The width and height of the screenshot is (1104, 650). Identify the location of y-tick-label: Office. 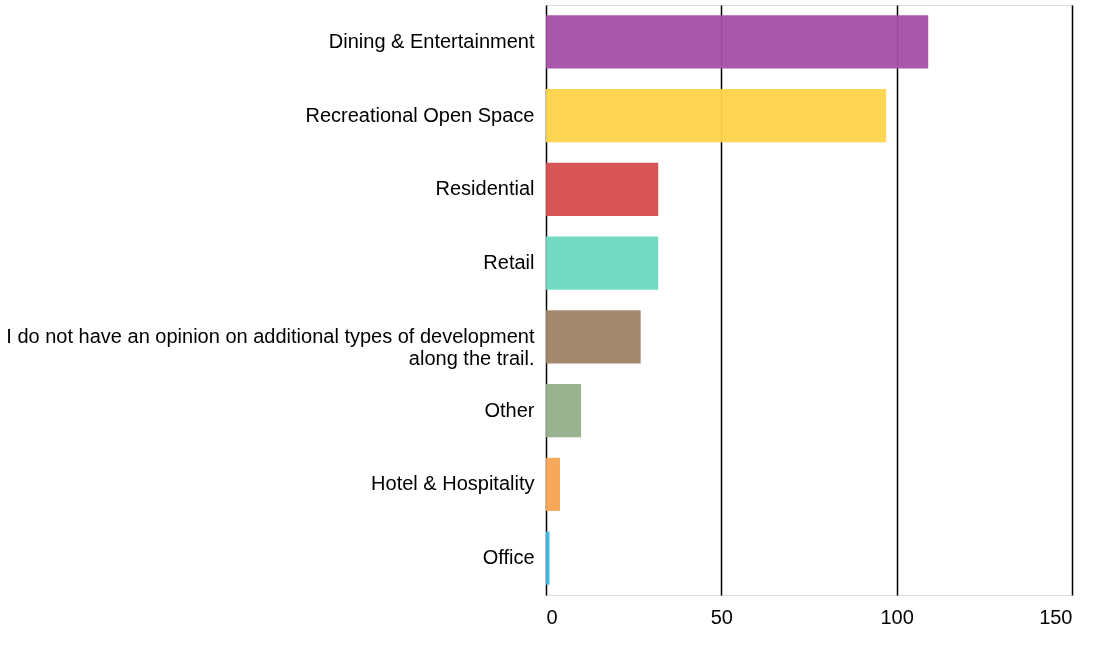
(508, 557).